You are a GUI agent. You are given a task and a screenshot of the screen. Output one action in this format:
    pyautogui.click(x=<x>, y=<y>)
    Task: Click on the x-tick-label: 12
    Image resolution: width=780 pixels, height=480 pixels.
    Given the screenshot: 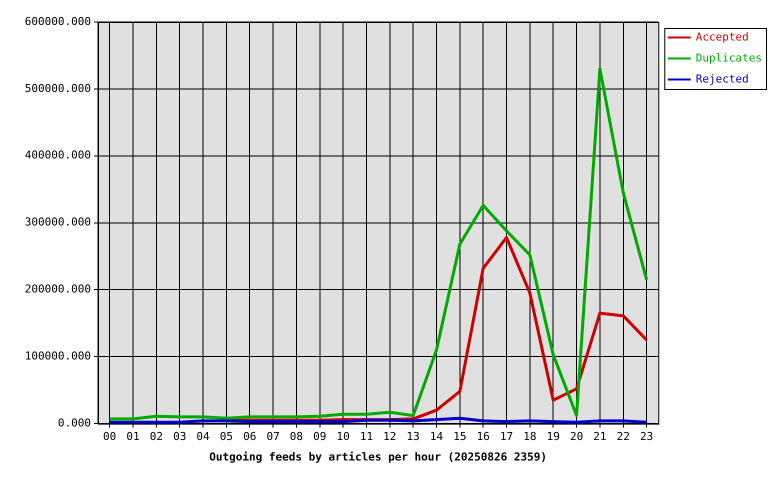 What is the action you would take?
    pyautogui.click(x=389, y=437)
    